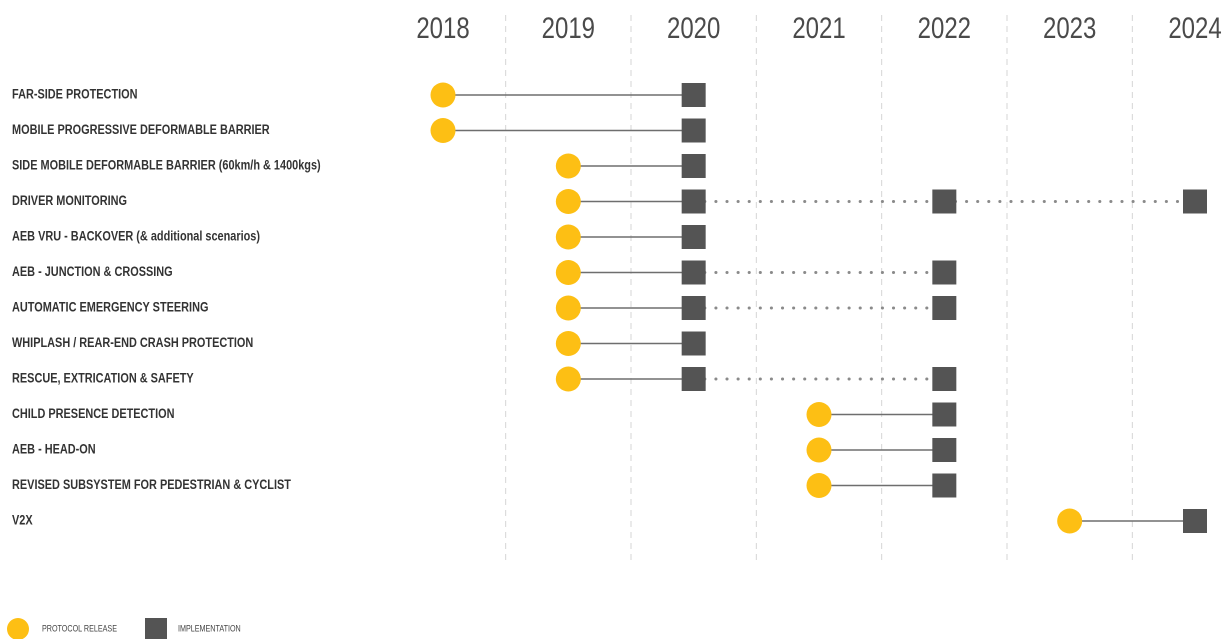 The height and width of the screenshot is (639, 1222). Describe the element at coordinates (568, 27) in the screenshot. I see `x-tick-label: 2019` at that location.